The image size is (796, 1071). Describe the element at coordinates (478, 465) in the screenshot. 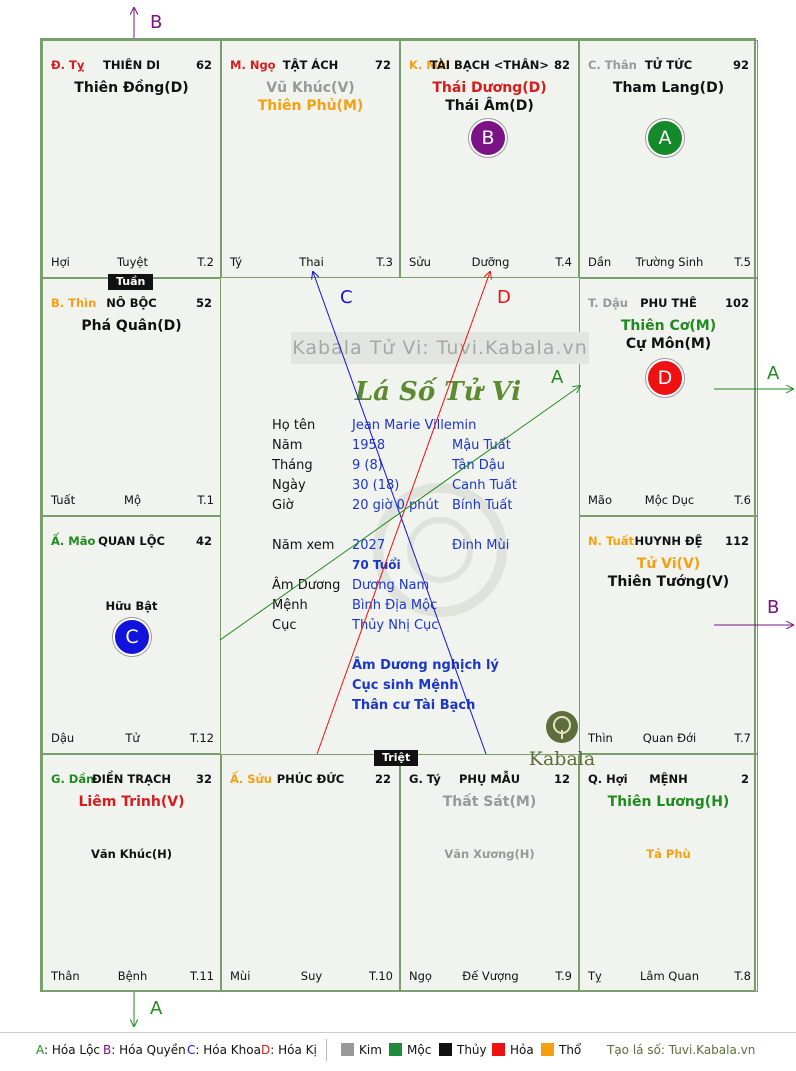

I see `info-can-chi: Tân Dậu` at that location.